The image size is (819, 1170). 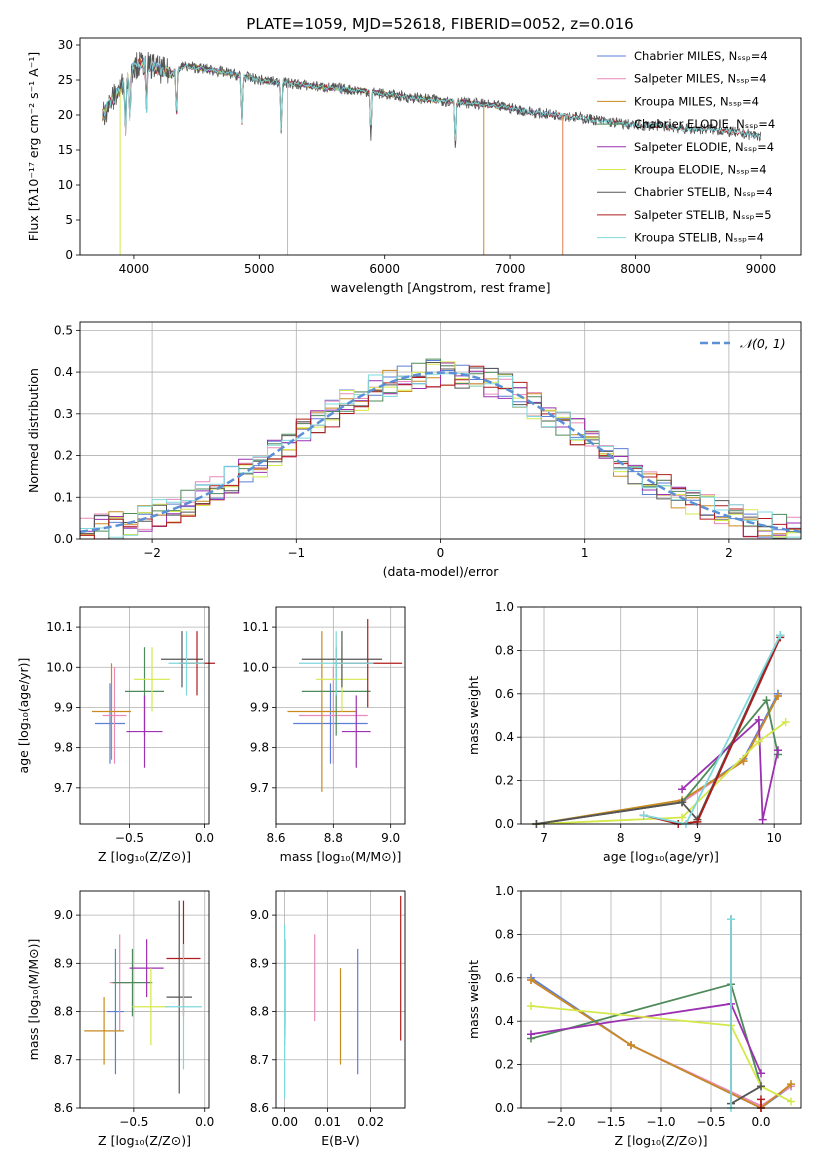 I want to click on y-tick-label: 0.2, so click(x=504, y=1065).